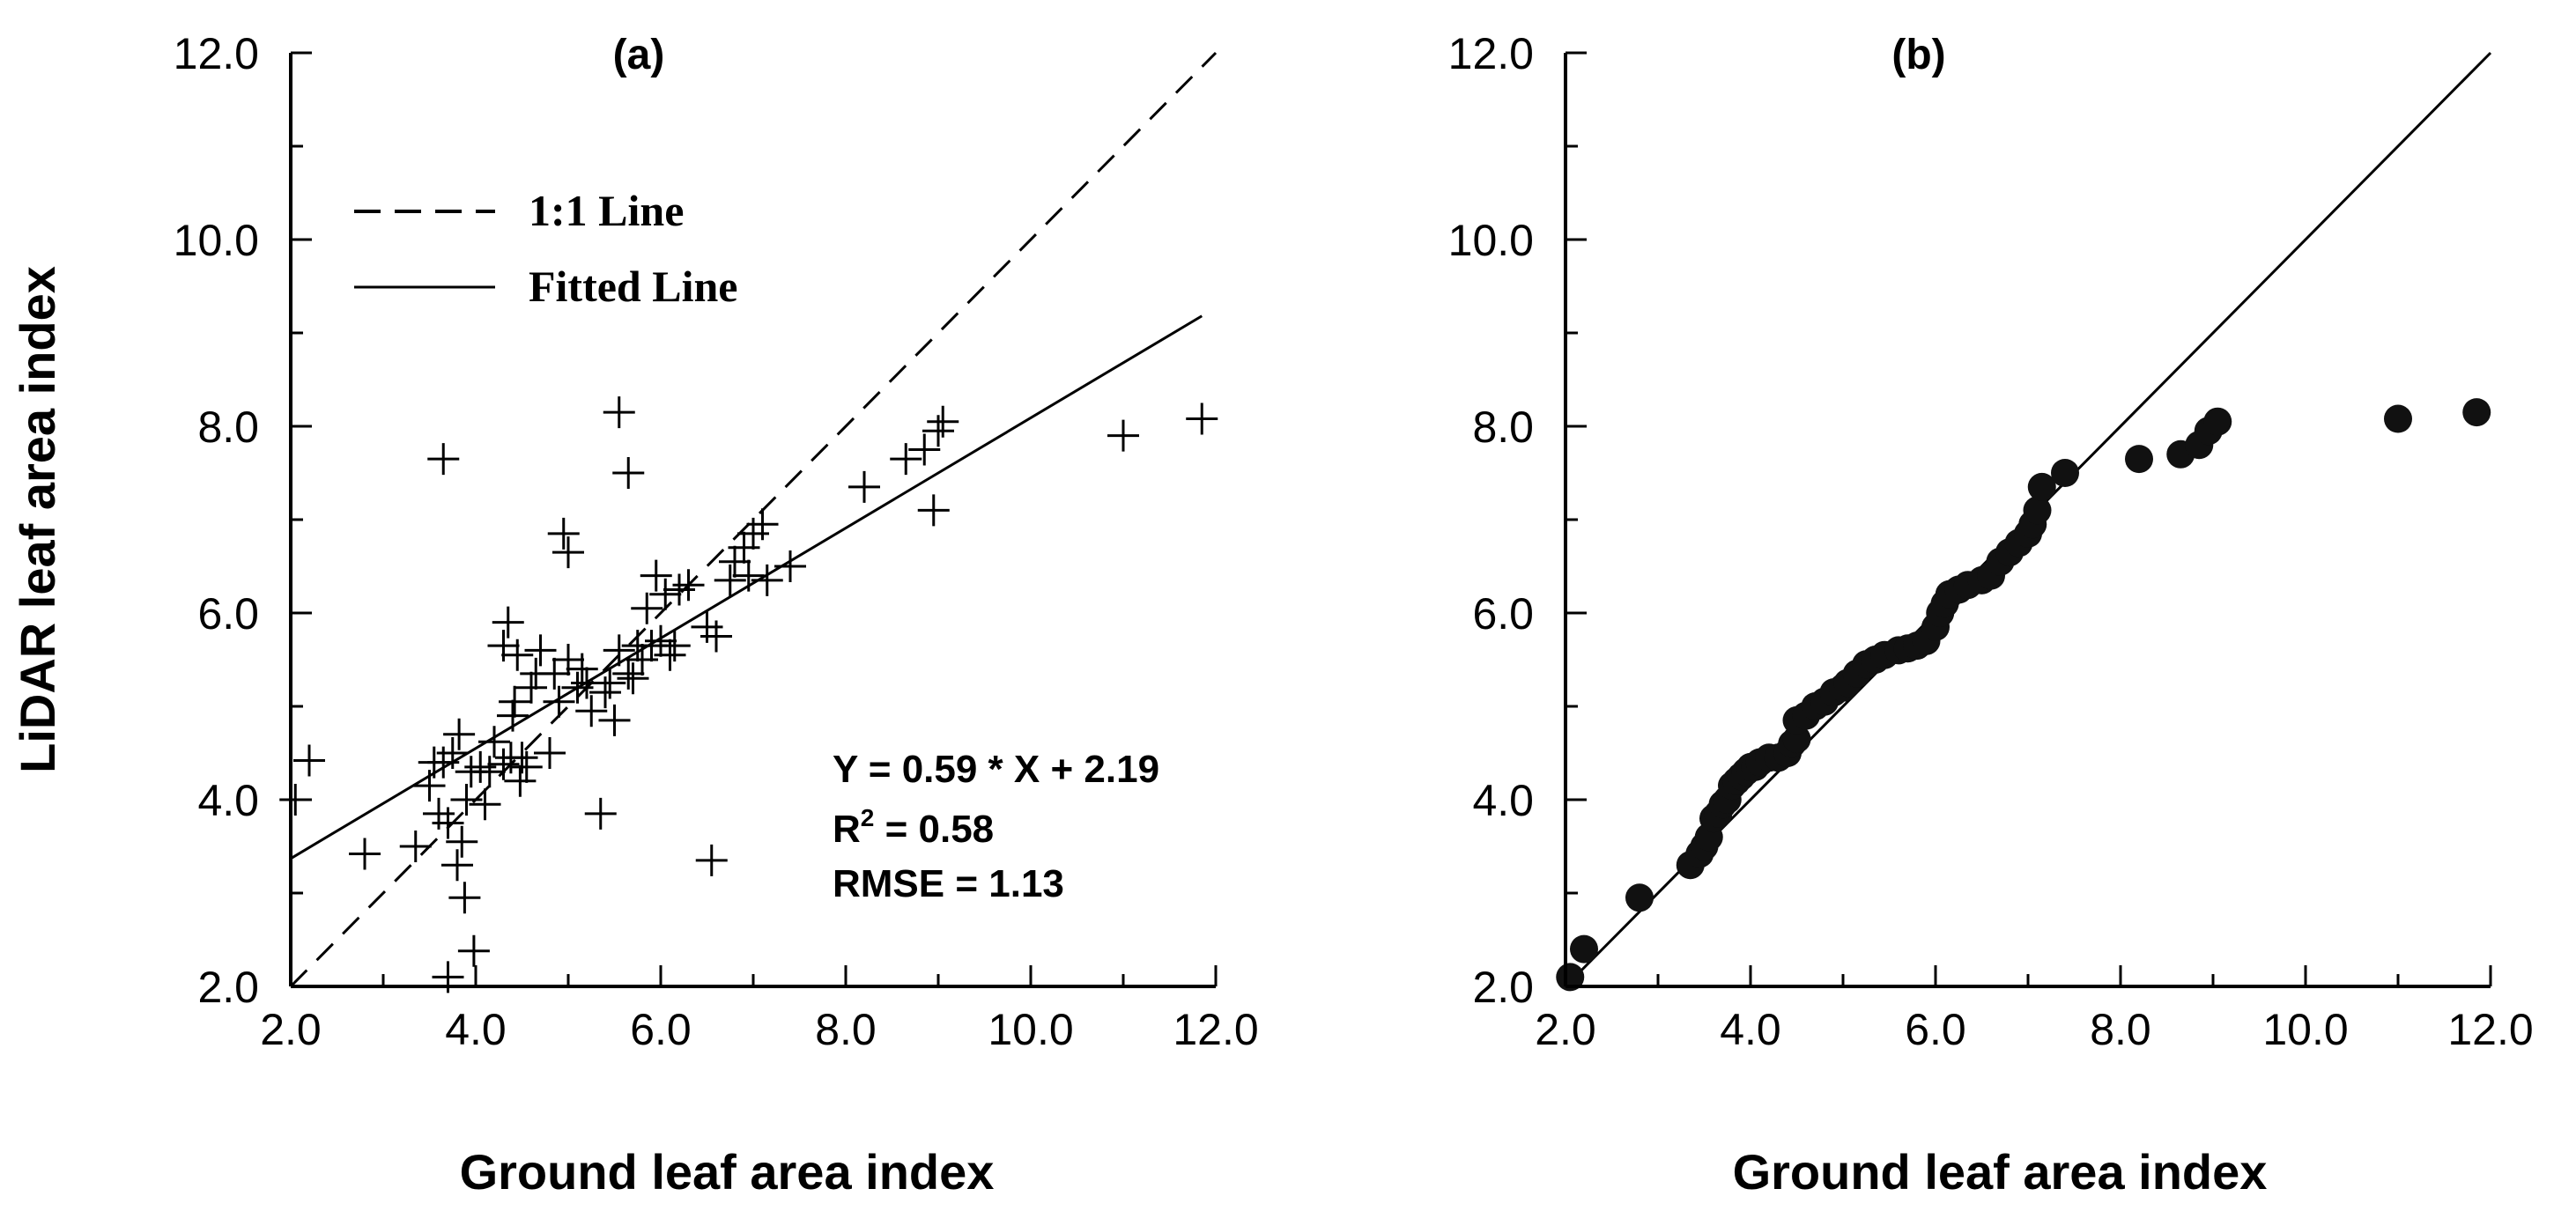 The width and height of the screenshot is (2576, 1211). Describe the element at coordinates (545, 249) in the screenshot. I see `panel-a-legend: 1:1 Line Fitted Line` at that location.